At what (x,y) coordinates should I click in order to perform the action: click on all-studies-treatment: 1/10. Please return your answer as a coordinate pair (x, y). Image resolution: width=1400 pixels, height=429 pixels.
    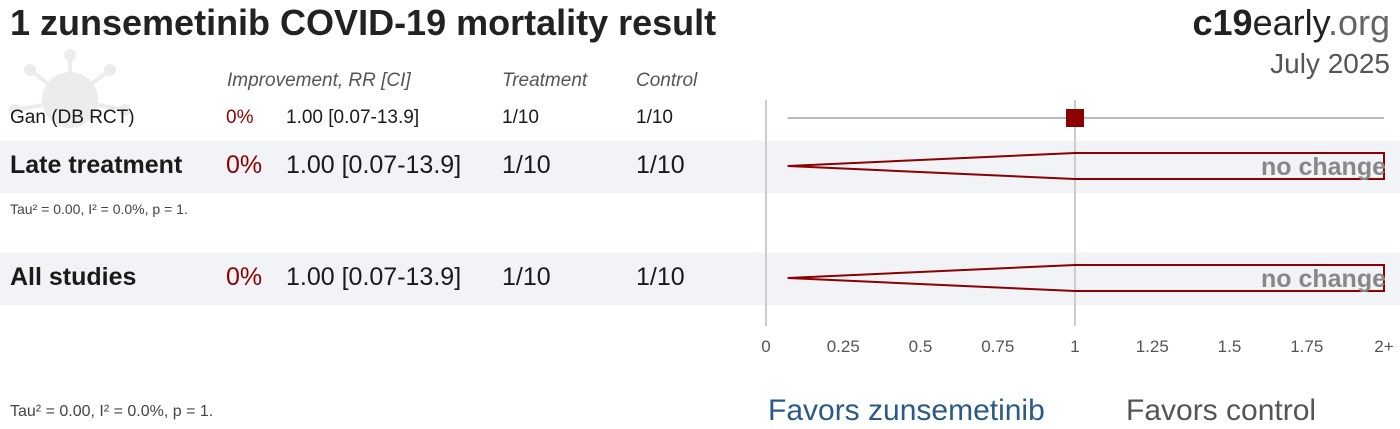
    Looking at the image, I should click on (526, 277).